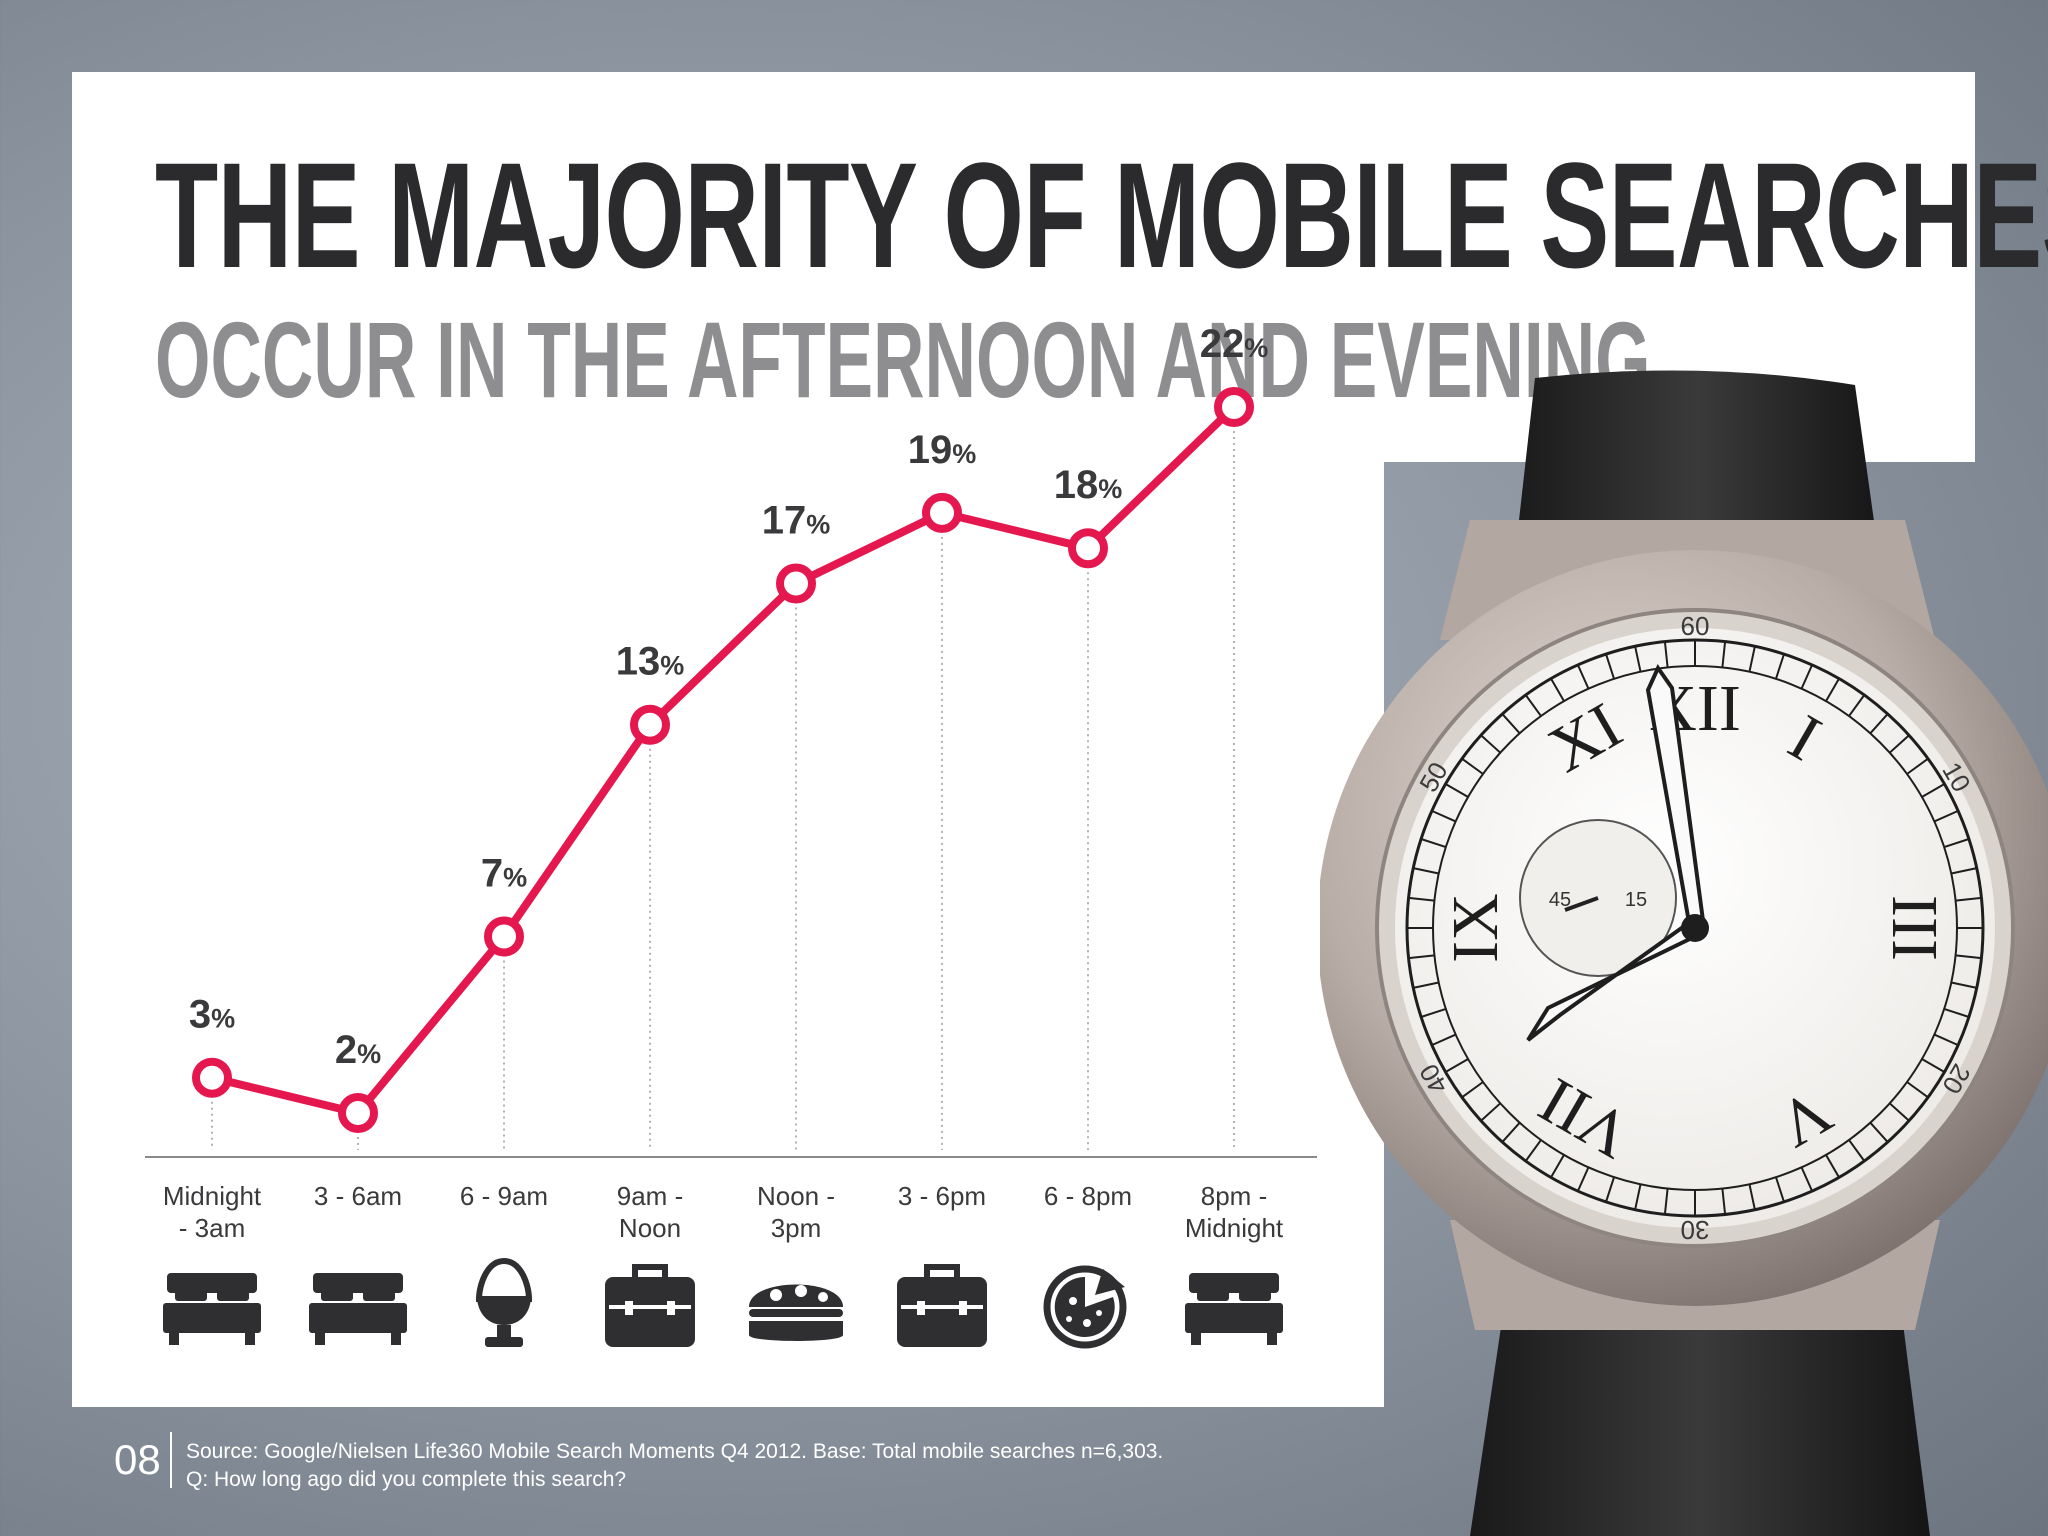 The image size is (2048, 1536). I want to click on category-label: 9am -, so click(650, 1196).